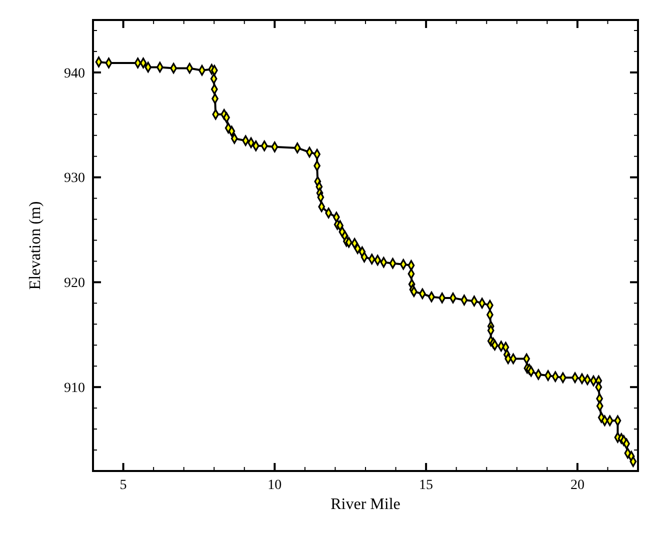 The width and height of the screenshot is (662, 533). I want to click on x-axis-title: River Mile, so click(365, 504).